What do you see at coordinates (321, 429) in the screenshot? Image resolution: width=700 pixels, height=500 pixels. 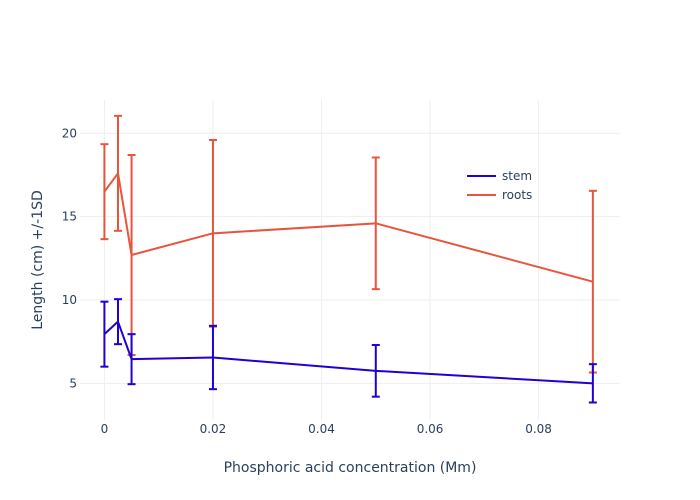 I see `x-tick-label: 0.04` at bounding box center [321, 429].